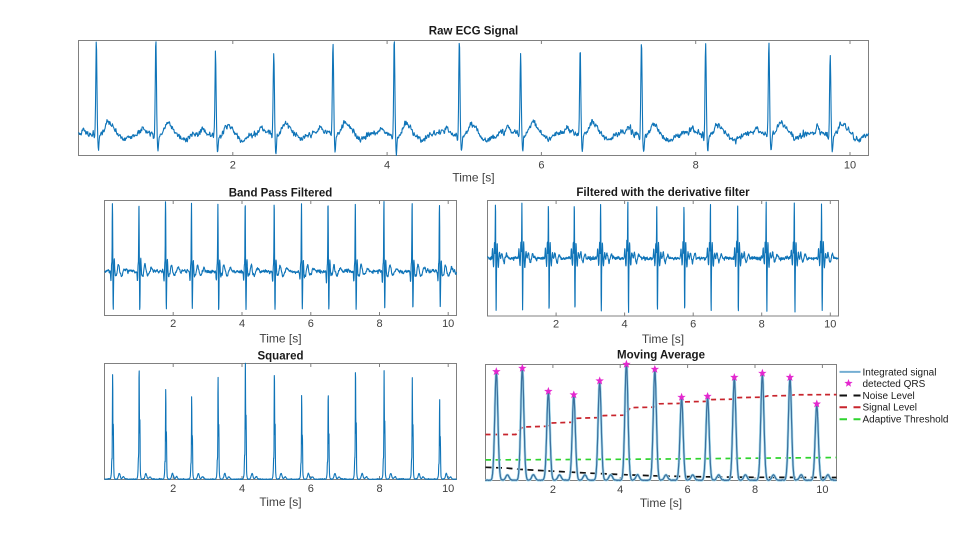 The image size is (960, 541). Describe the element at coordinates (280, 356) in the screenshot. I see `svg-text: Squared` at that location.